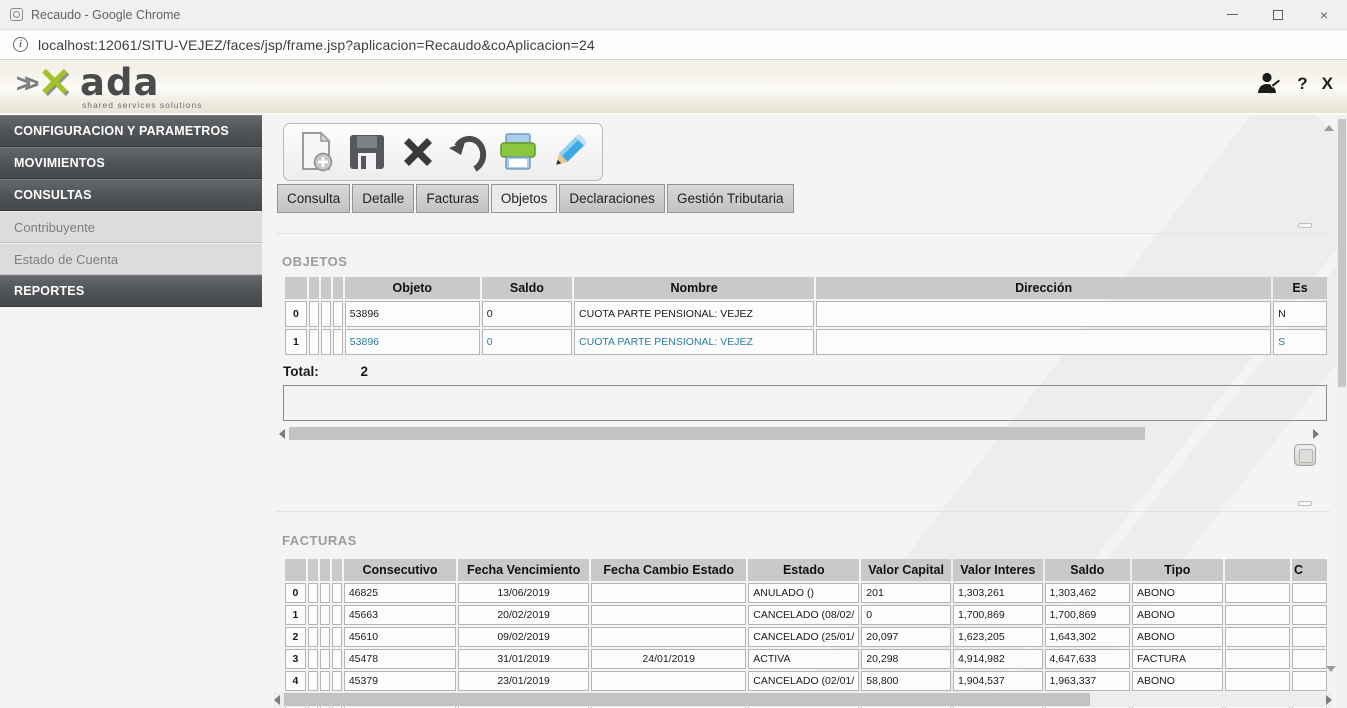  Describe the element at coordinates (694, 314) in the screenshot. I see `cell-nombre: CUOTA PARTE PENSIONAL: VEJEZ` at that location.